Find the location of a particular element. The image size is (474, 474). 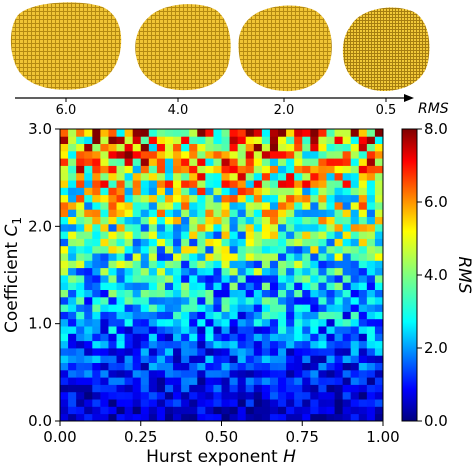

rms-label-2: 2.0 is located at coordinates (284, 110).